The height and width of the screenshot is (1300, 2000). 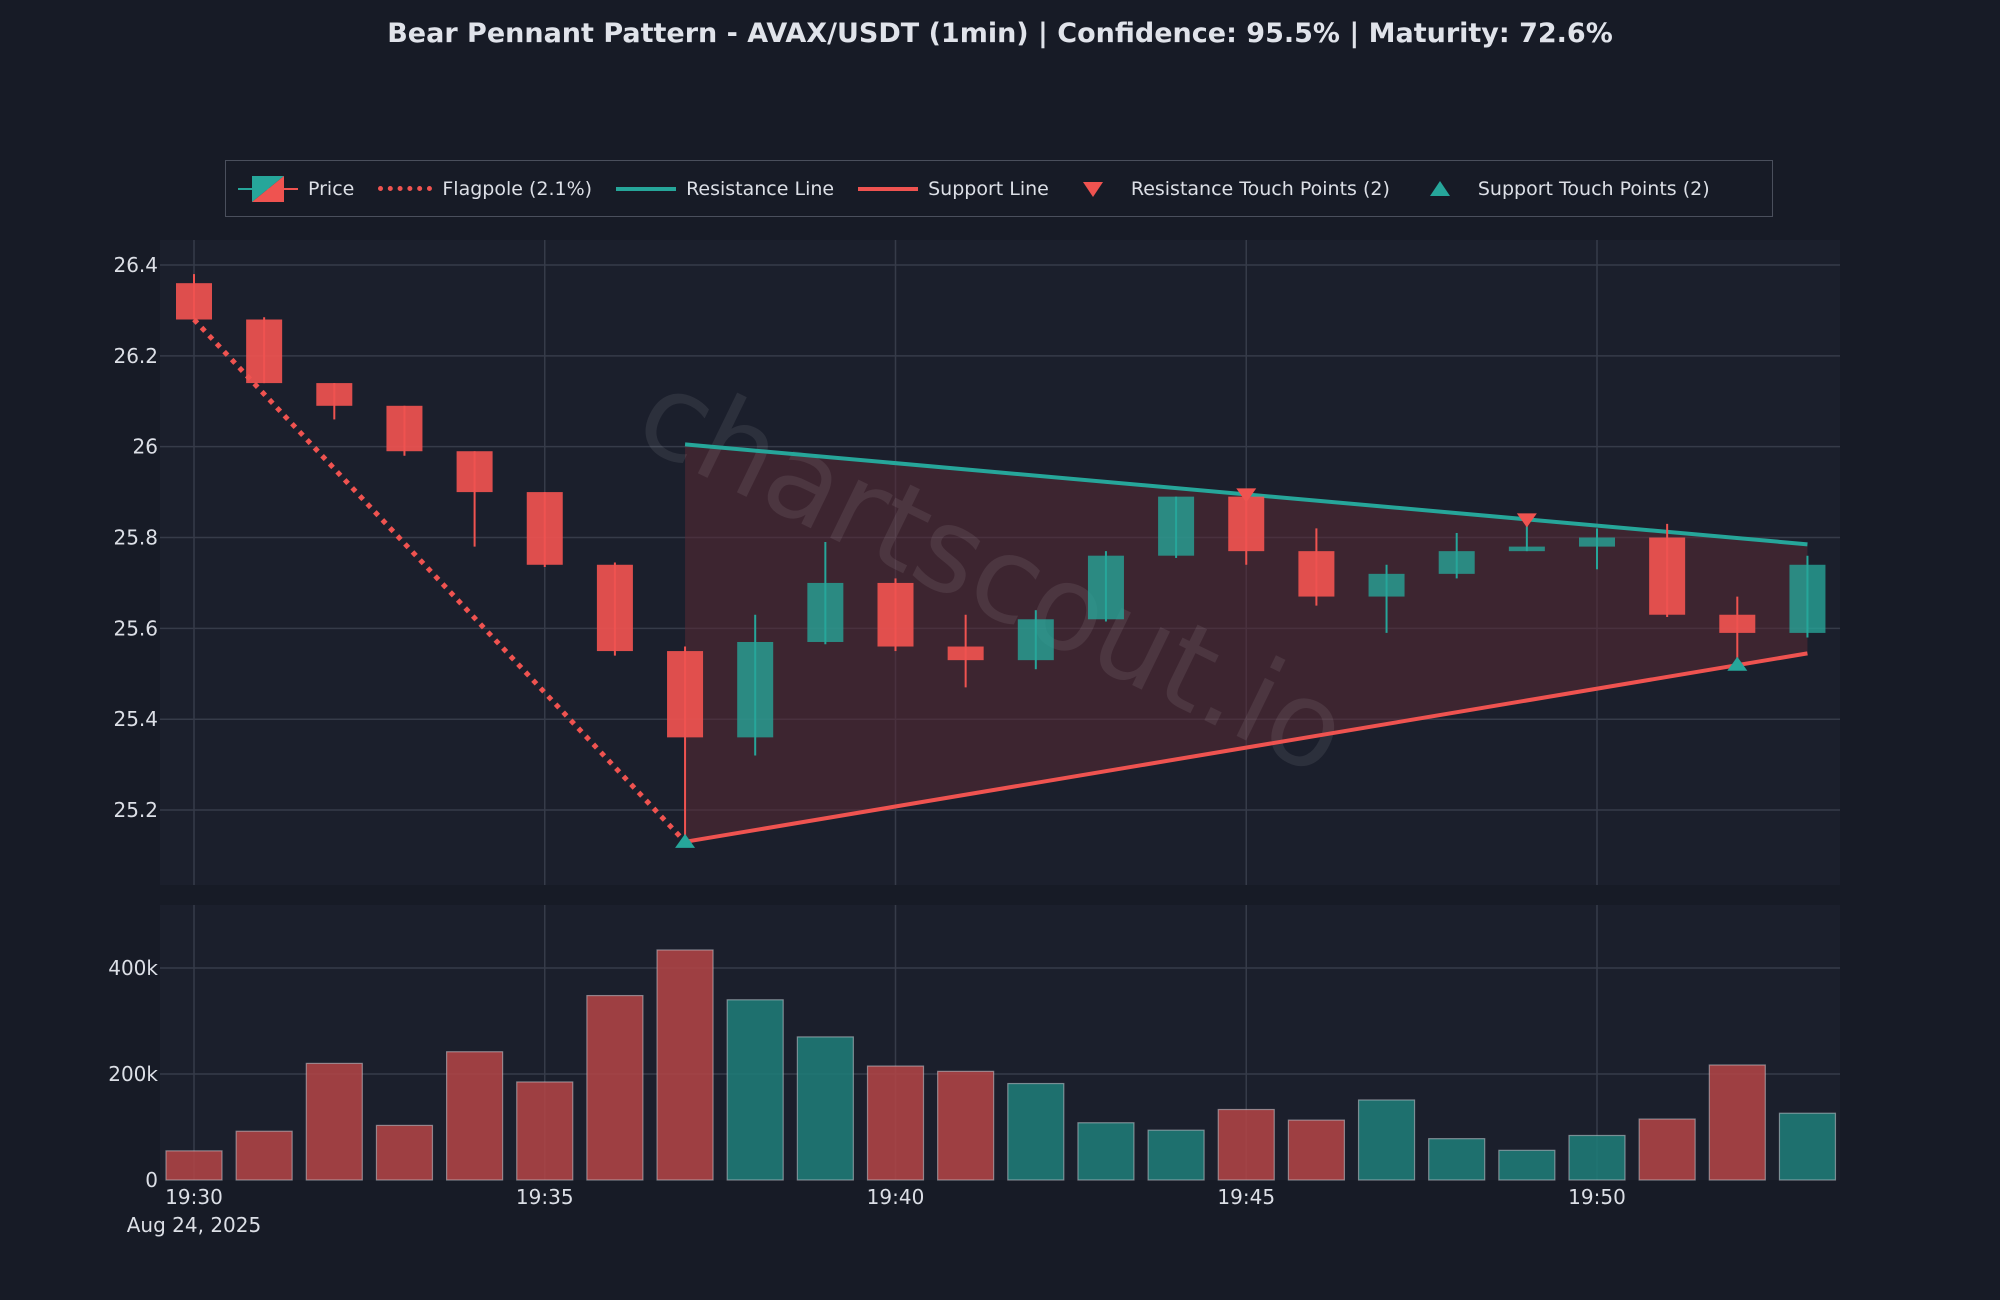 What do you see at coordinates (1235, 189) in the screenshot?
I see `legend-item-resistance-touch: Resistance Touch Points (2)` at bounding box center [1235, 189].